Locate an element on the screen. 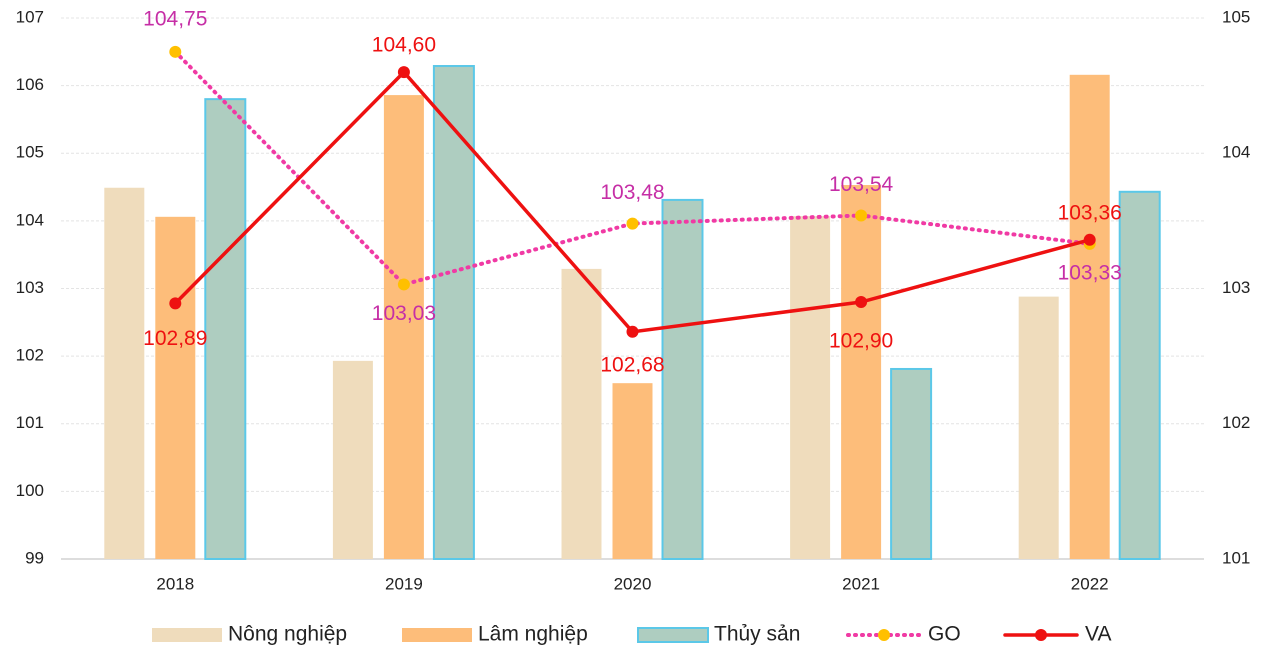 This screenshot has width=1273, height=657. y-tick-label: 103 is located at coordinates (30, 287).